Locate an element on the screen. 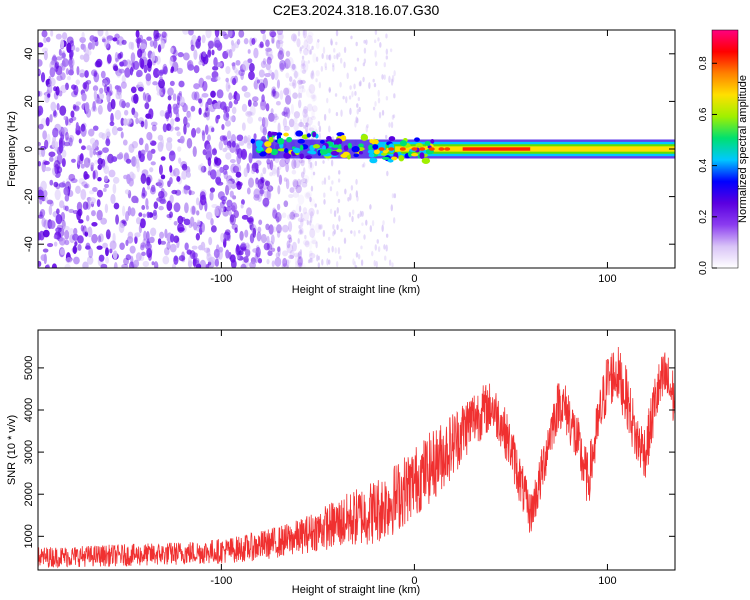 This screenshot has width=750, height=600. signal-hotspot is located at coordinates (441, 149).